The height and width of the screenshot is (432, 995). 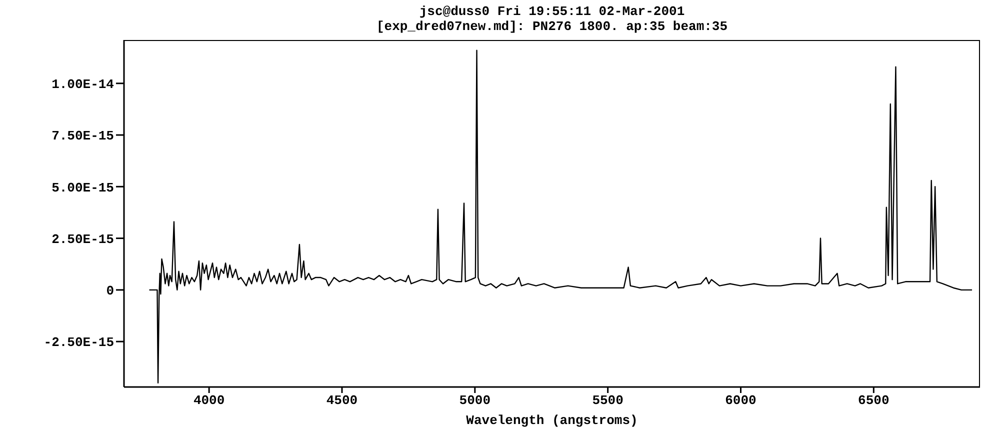 I want to click on chart-title: jsc@duss0 Fri 19:55:11 02-Mar-2001, so click(x=552, y=11).